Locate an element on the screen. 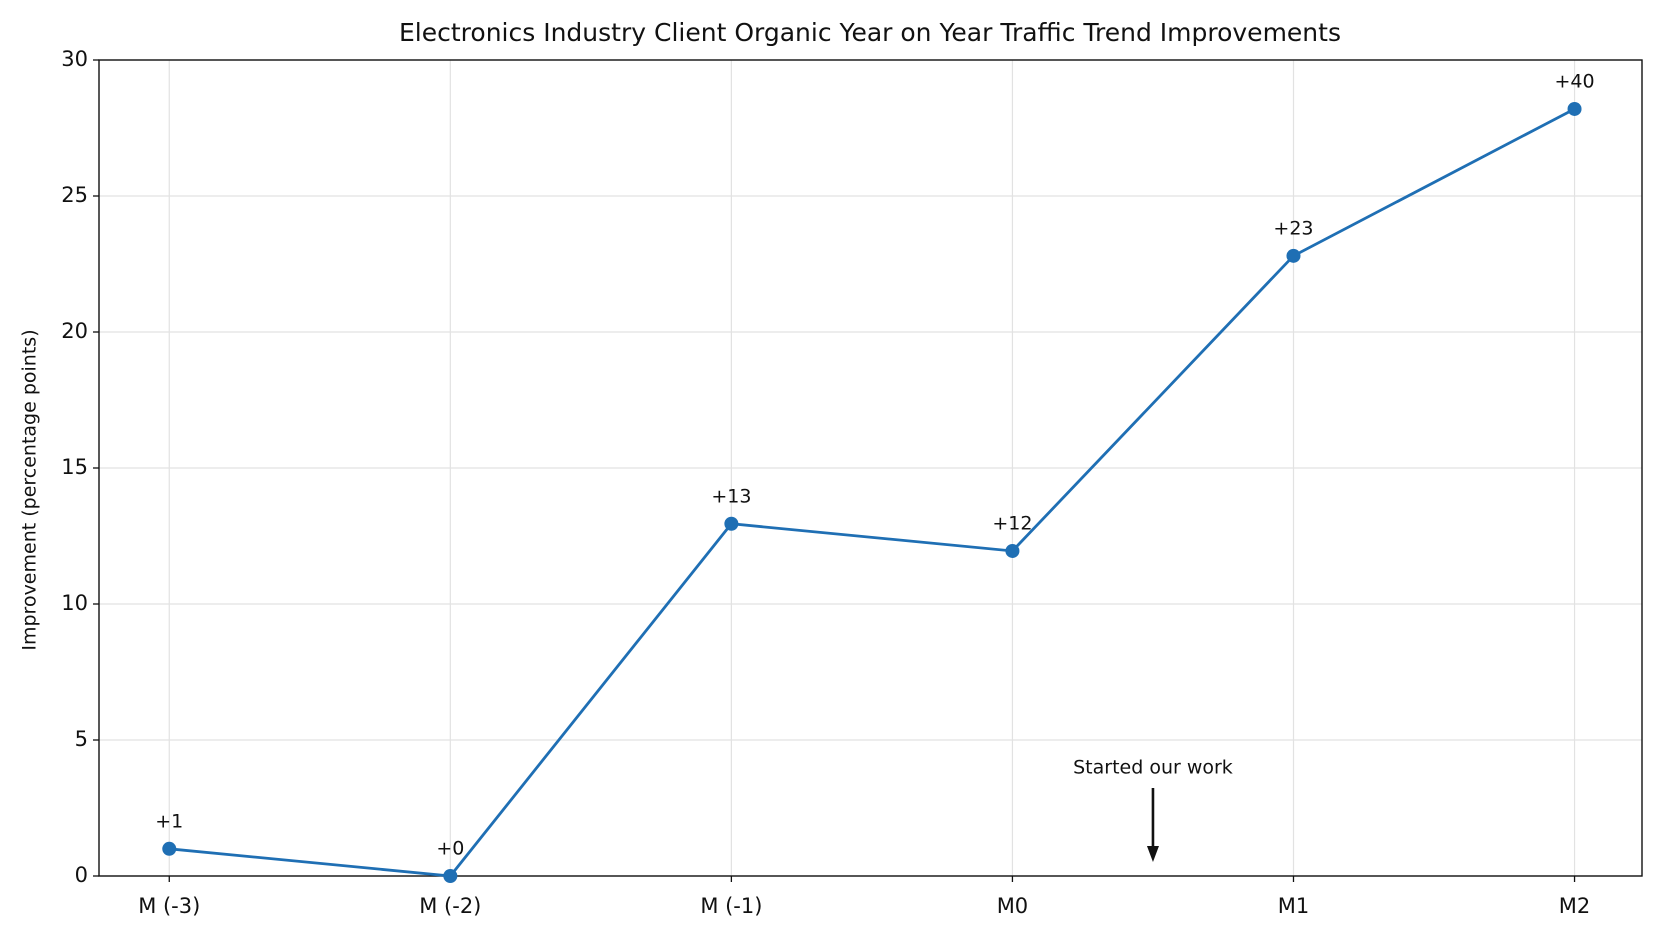  point-label: +40 is located at coordinates (1574, 81).